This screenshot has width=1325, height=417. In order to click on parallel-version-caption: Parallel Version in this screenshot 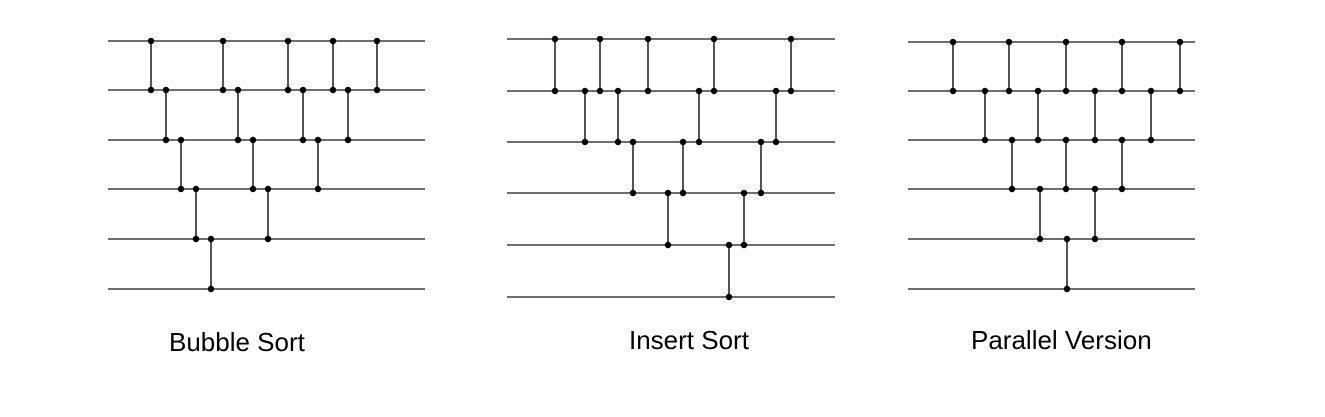, I will do `click(1061, 340)`.